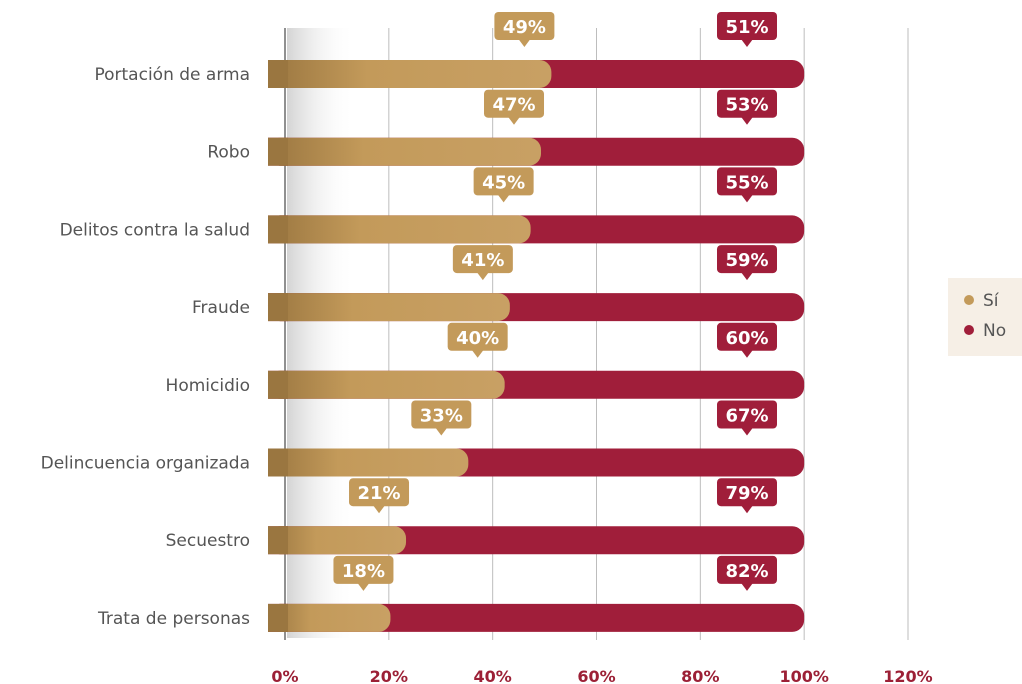 The width and height of the screenshot is (1022, 684). Describe the element at coordinates (991, 301) in the screenshot. I see `legend-label: Sí` at that location.